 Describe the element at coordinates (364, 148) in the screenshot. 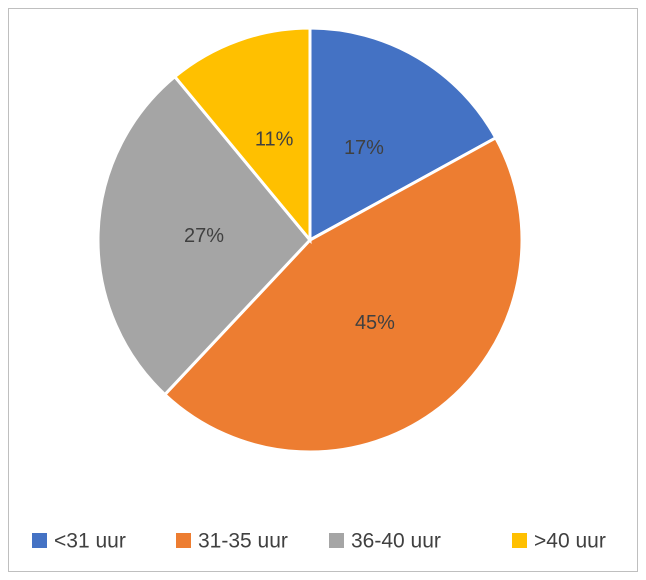

I see `data-label: 17%` at that location.